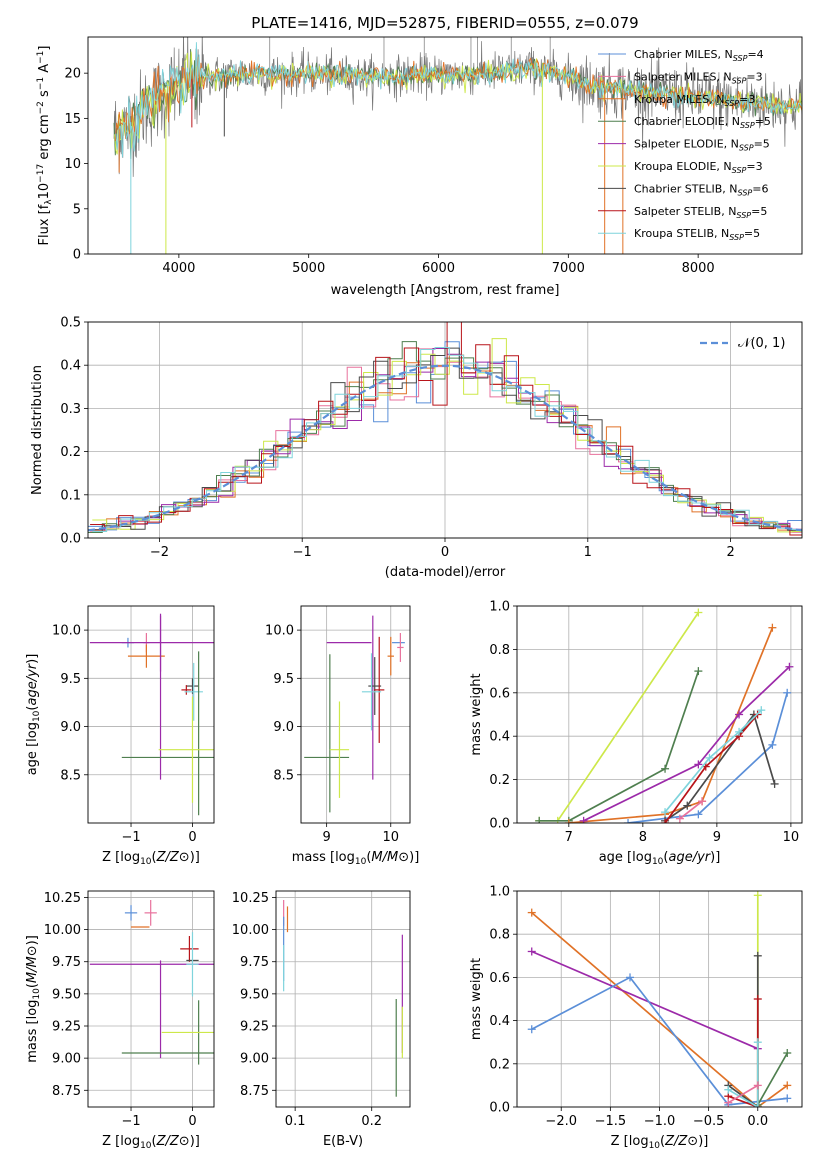 This screenshot has width=819, height=1170. Describe the element at coordinates (701, 189) in the screenshot. I see `legend-label: Chabrier STELIB, NSSP=6` at that location.